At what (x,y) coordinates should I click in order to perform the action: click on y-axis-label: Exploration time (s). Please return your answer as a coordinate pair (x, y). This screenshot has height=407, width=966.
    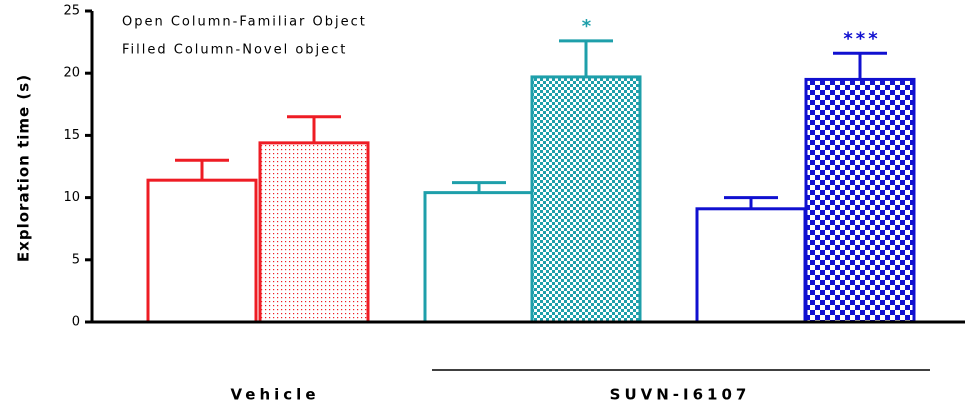
    Looking at the image, I should click on (24, 168).